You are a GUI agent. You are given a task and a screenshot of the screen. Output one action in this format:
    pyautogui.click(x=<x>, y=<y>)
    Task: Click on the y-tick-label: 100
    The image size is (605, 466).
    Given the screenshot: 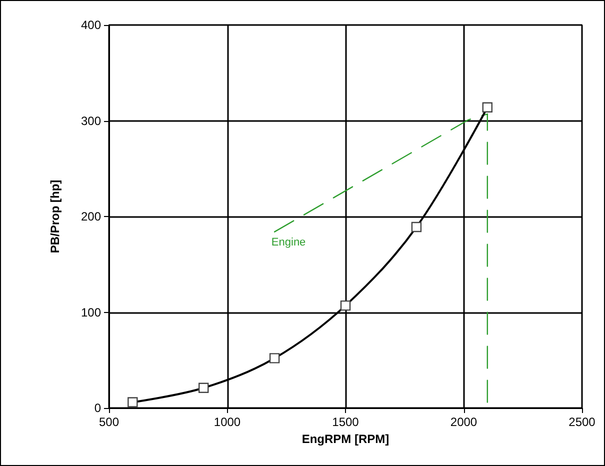 What is the action you would take?
    pyautogui.click(x=91, y=312)
    